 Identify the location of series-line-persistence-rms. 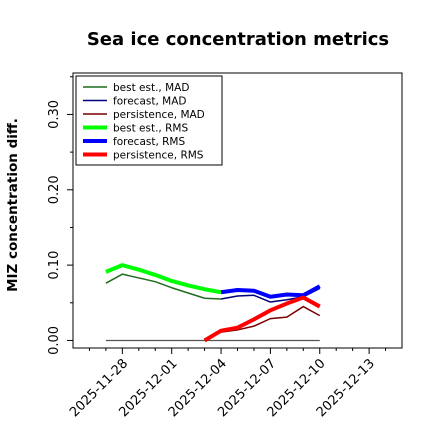
(262, 319).